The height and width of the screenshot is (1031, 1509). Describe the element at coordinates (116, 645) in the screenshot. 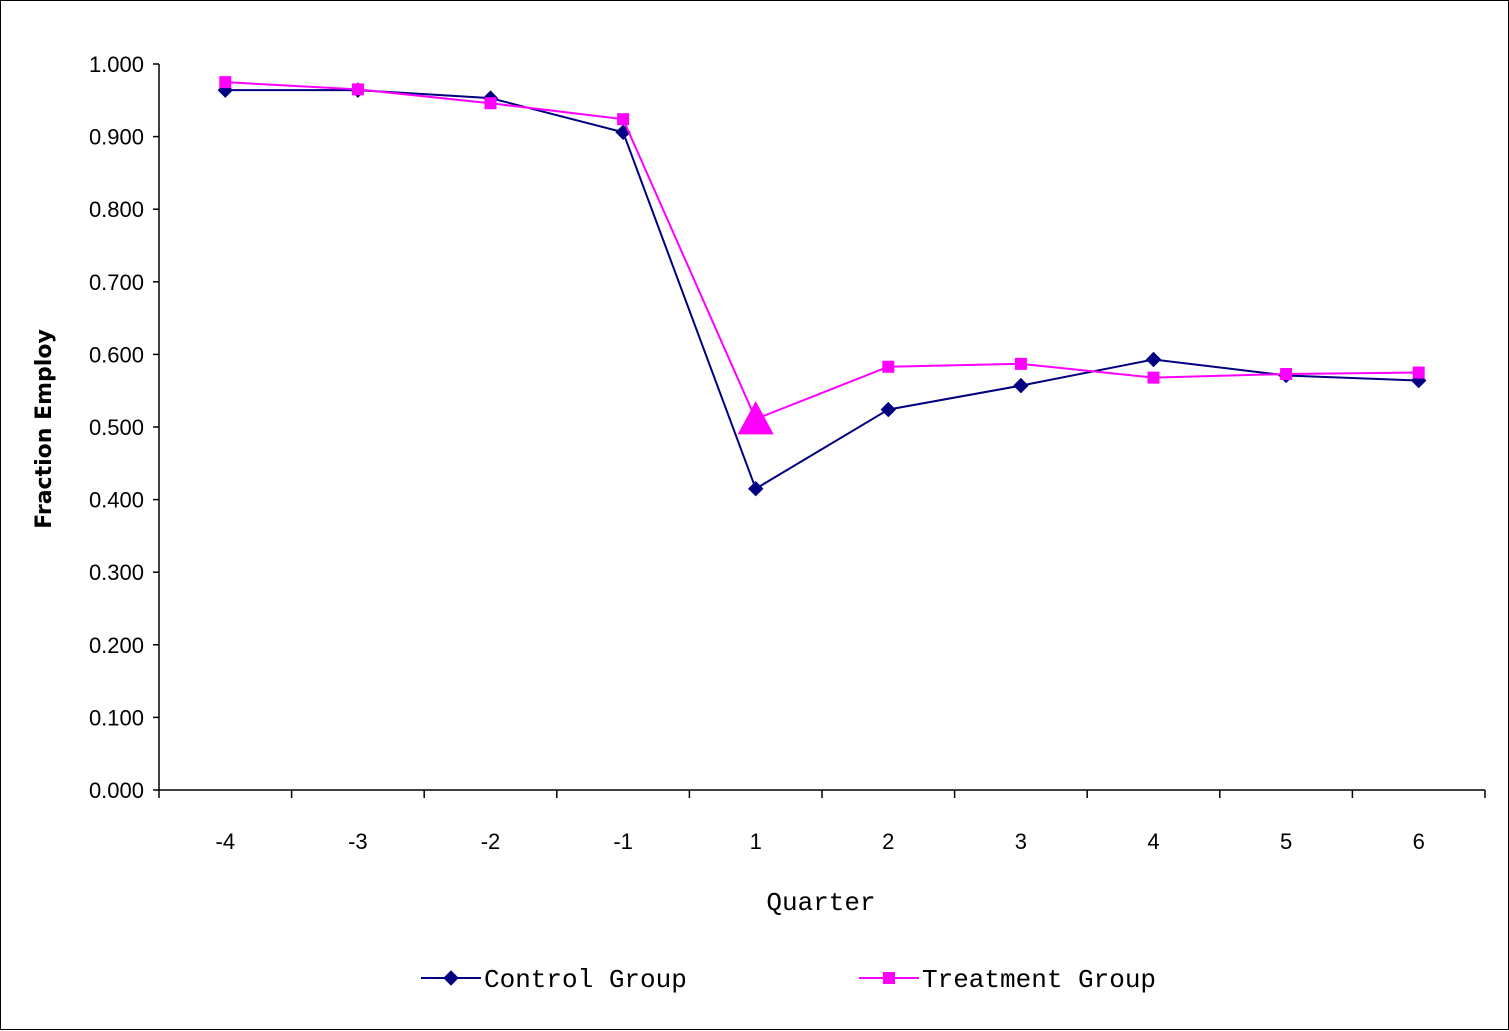

I see `y-tick-label: 0.200` at that location.